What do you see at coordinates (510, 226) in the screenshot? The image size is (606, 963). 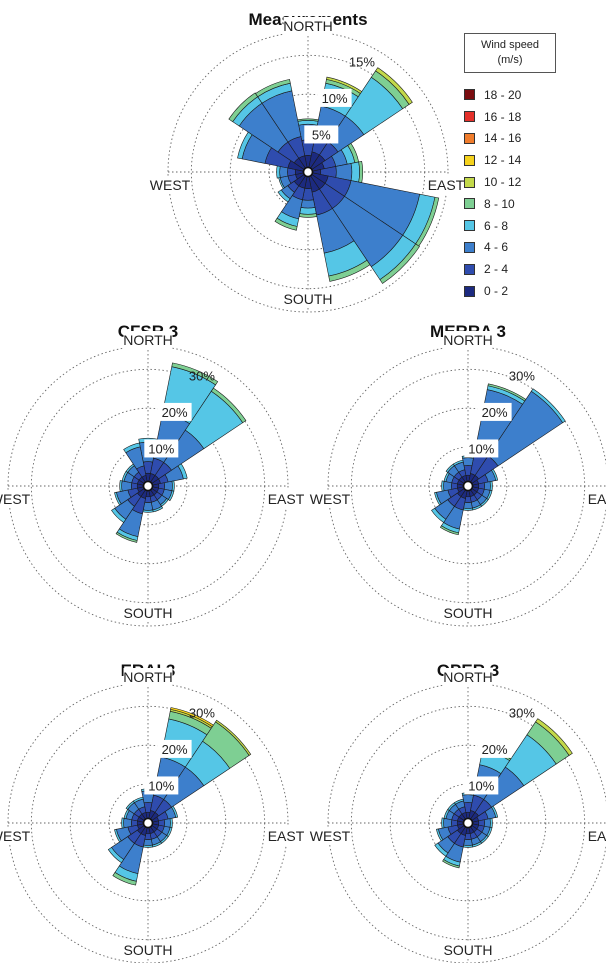 I see `legend-item: 6 - 8` at bounding box center [510, 226].